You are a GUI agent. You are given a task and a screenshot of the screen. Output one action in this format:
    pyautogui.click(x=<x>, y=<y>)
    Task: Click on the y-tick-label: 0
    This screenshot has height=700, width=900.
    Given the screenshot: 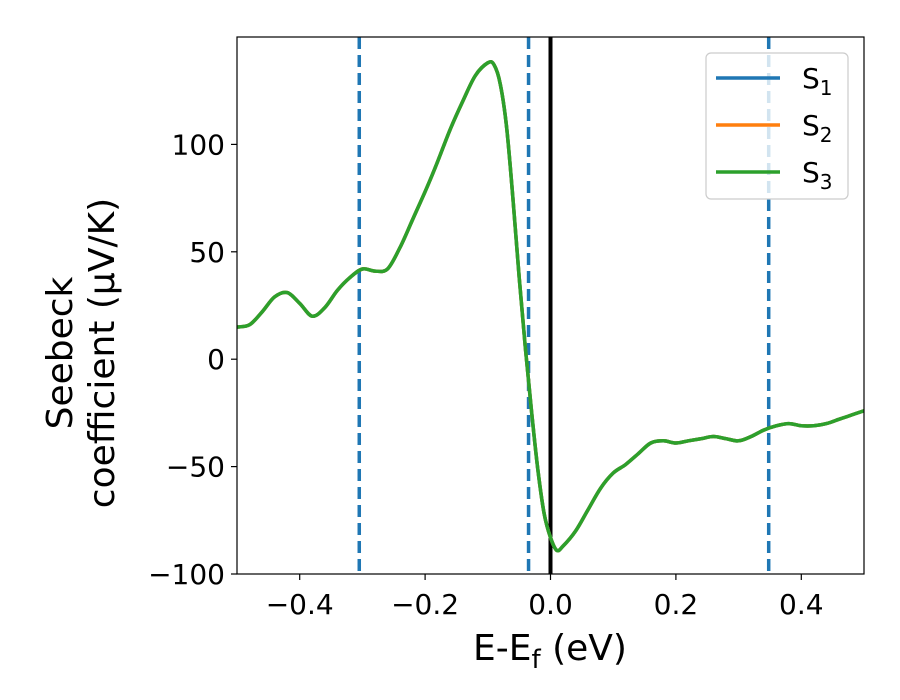 What is the action you would take?
    pyautogui.click(x=216, y=359)
    